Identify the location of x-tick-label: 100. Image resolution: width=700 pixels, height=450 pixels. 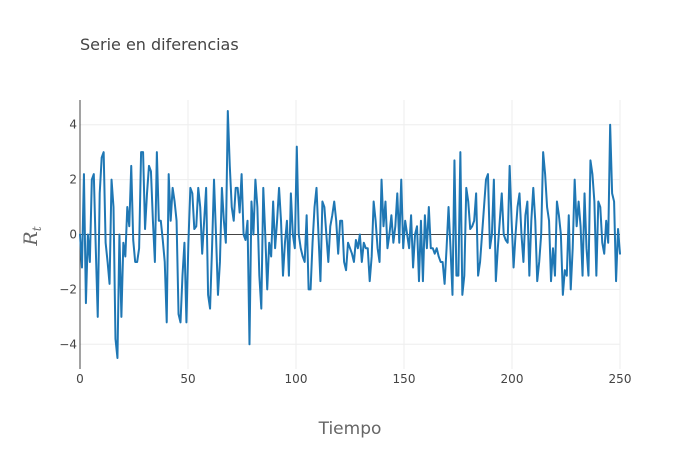
(296, 379).